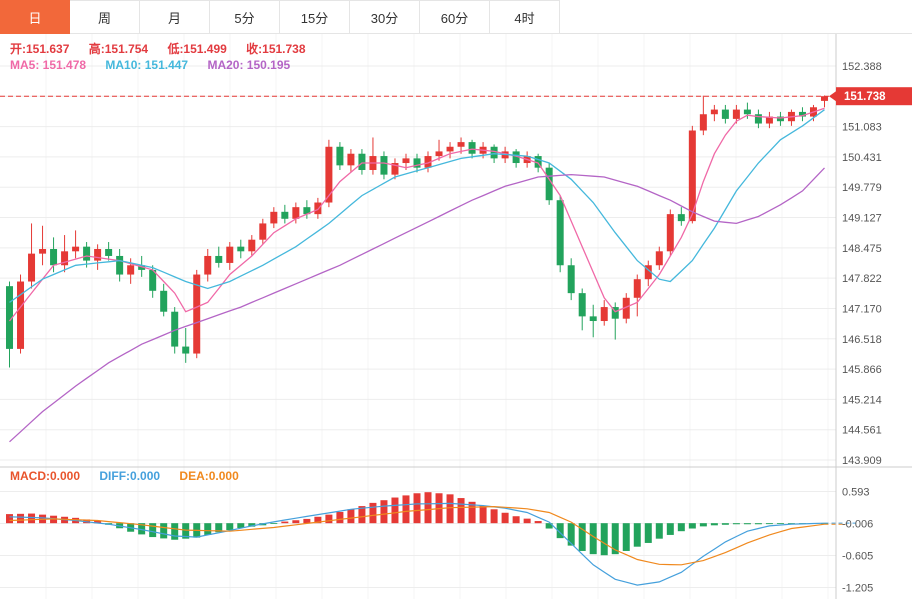 The image size is (912, 599). I want to click on macd-tick-label: -0.605, so click(857, 557).